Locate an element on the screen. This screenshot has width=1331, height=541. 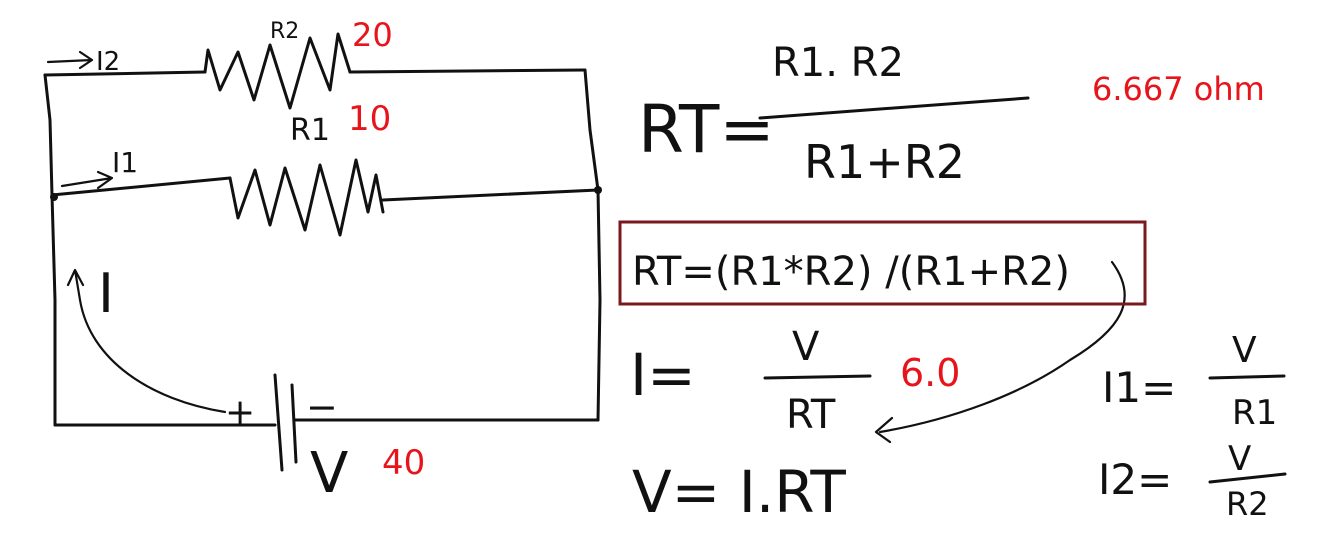
left-wire is located at coordinates (50, 250).